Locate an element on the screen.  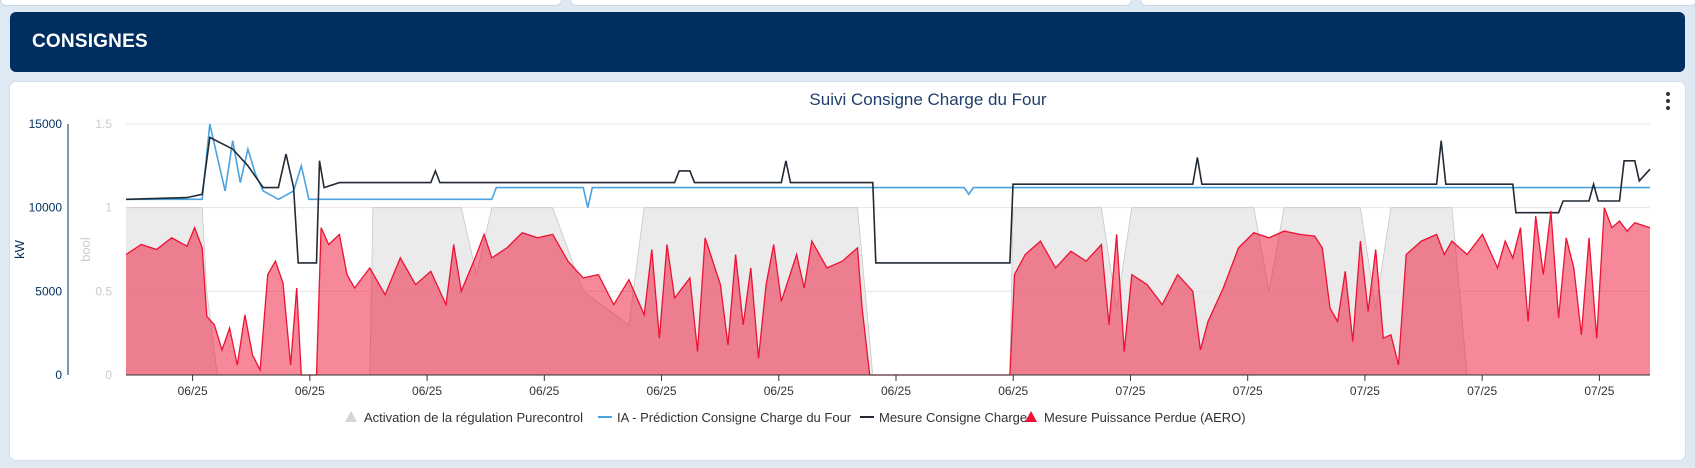
y-tick-label-kw: 15000 is located at coordinates (46, 124).